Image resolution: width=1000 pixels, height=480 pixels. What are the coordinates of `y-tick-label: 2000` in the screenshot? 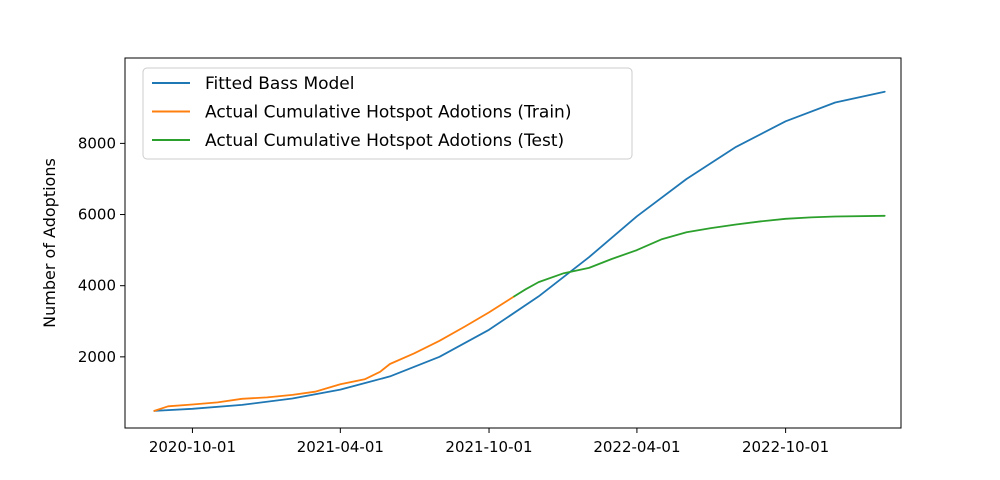 It's located at (97, 357).